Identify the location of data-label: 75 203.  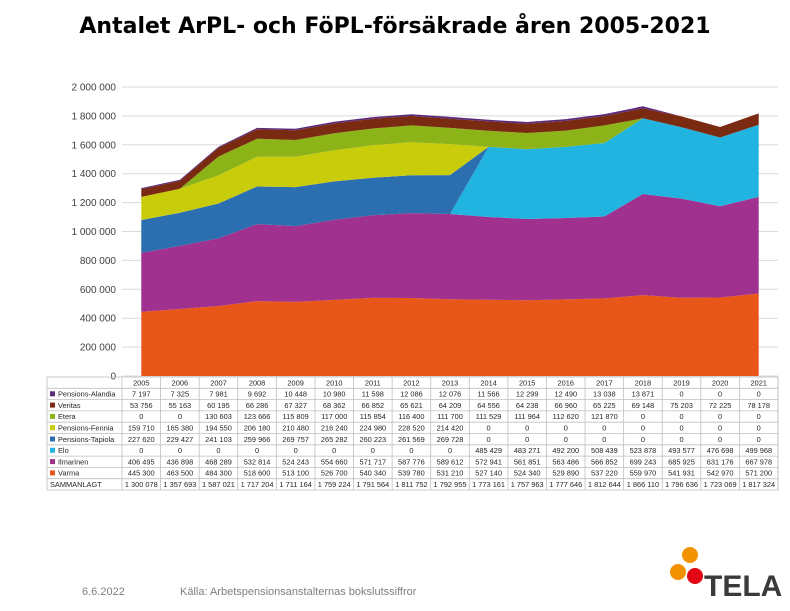
(681, 405).